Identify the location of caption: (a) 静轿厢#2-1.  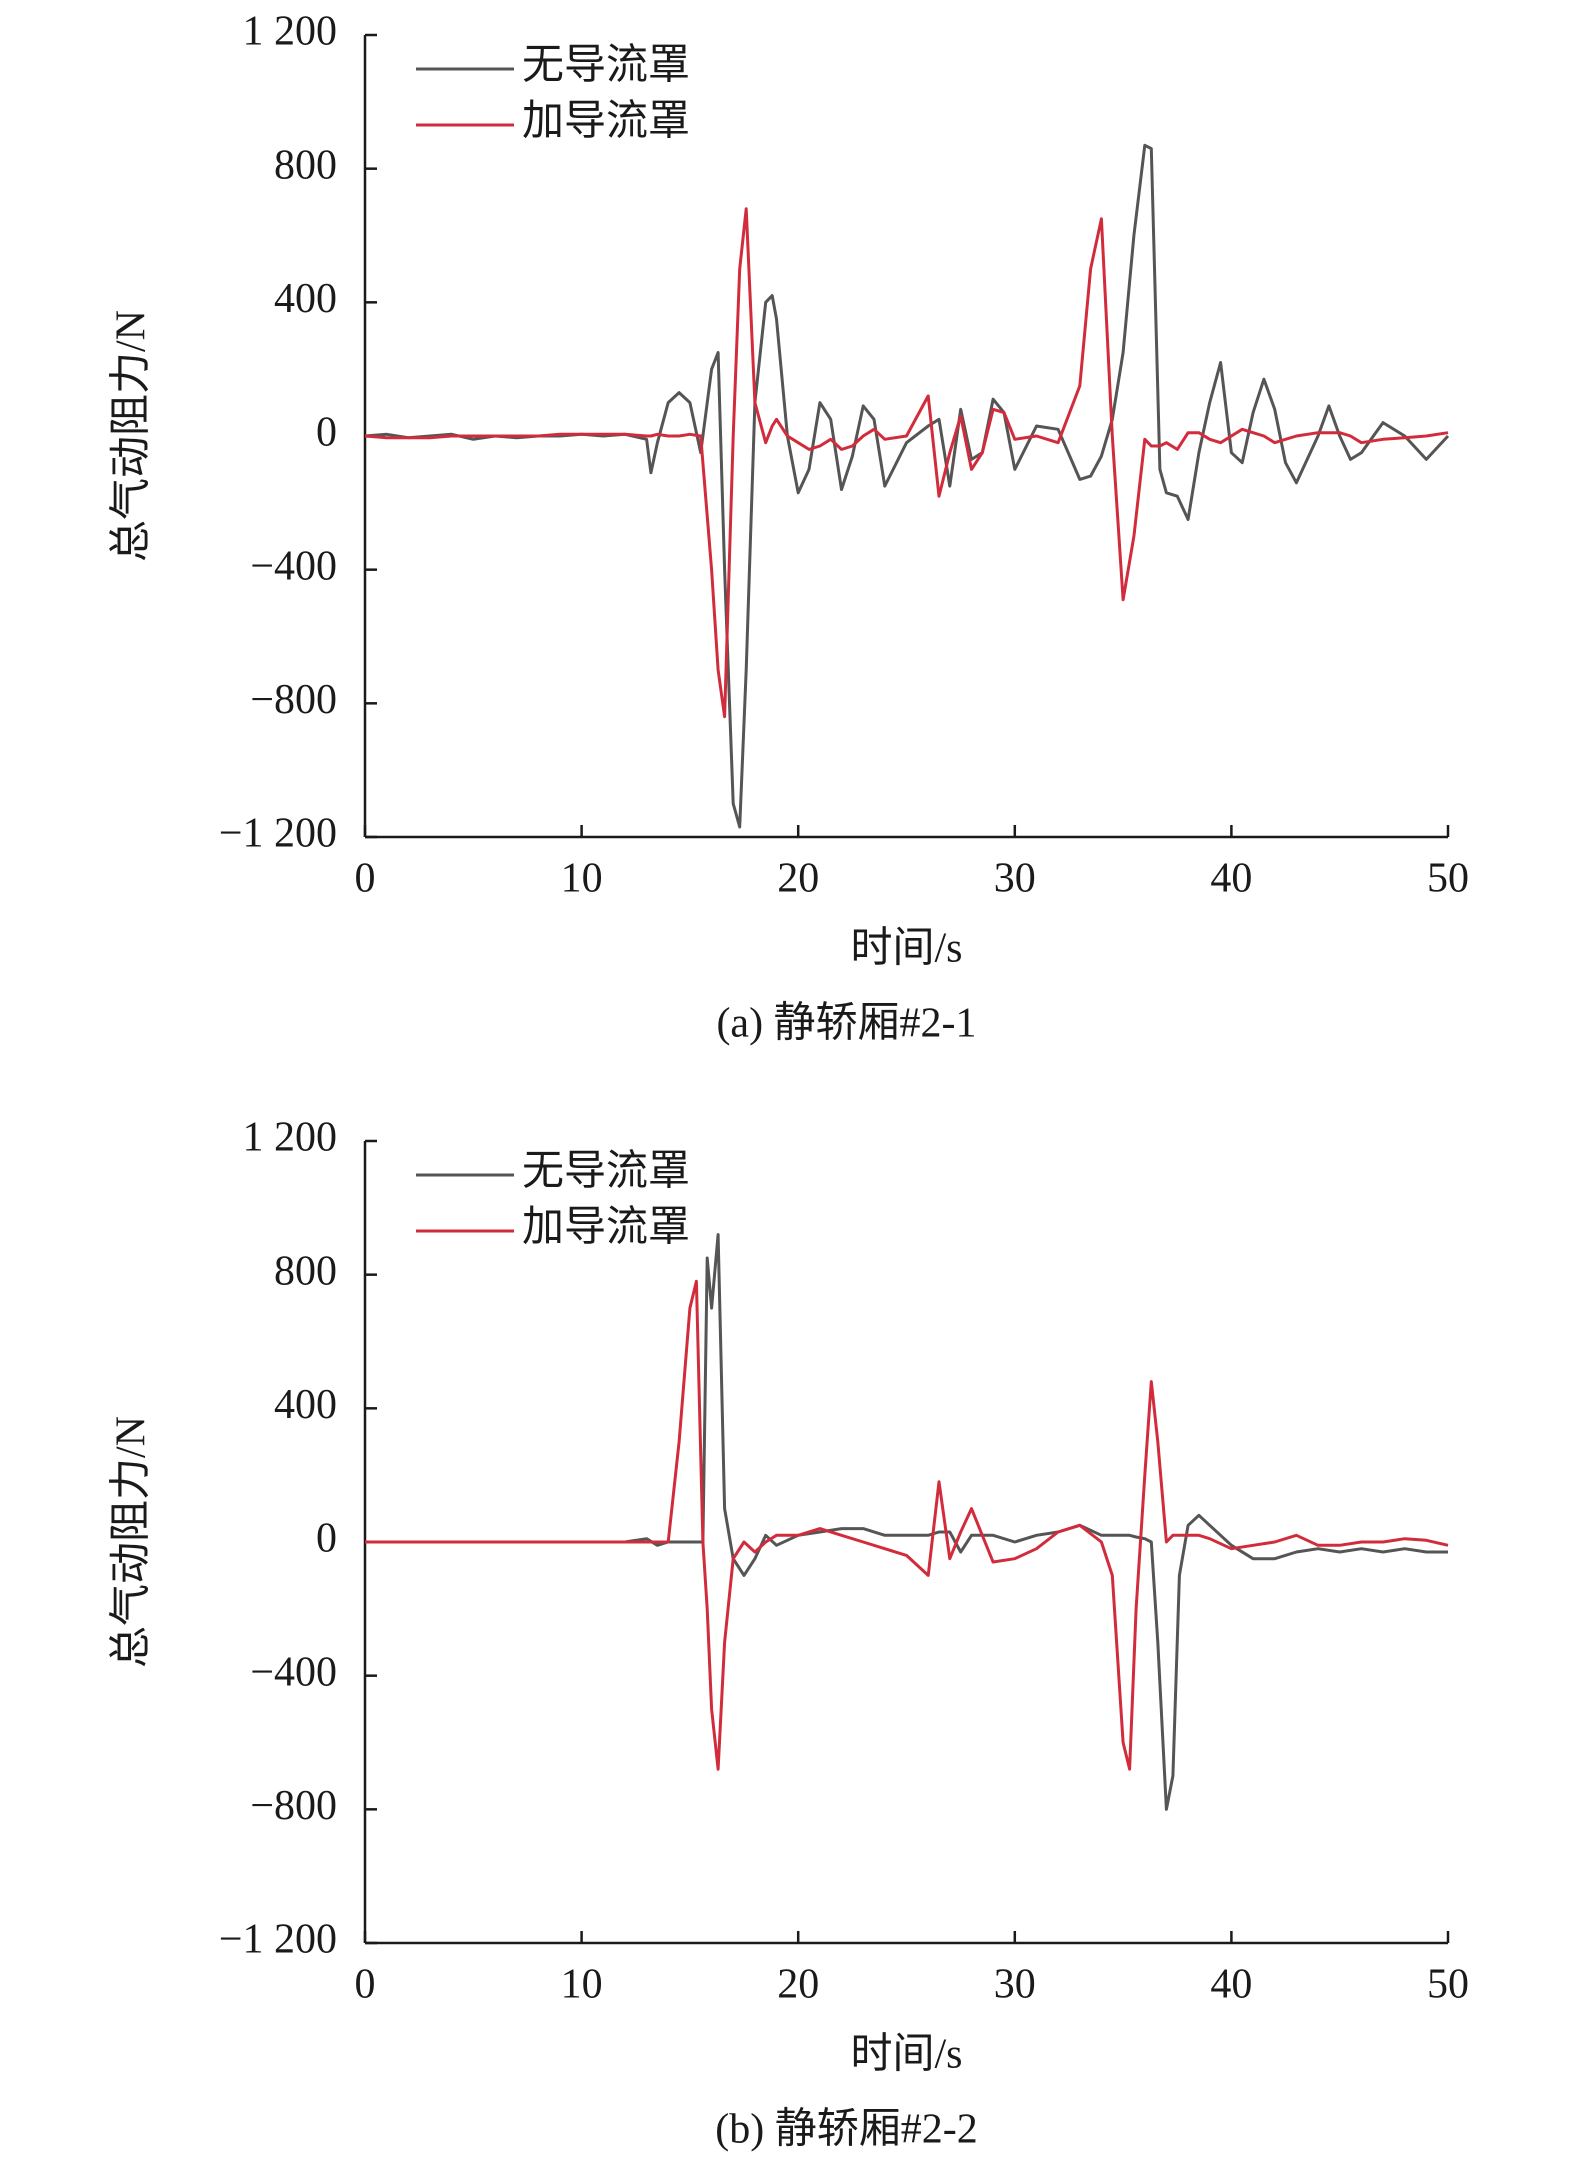
(846, 1024).